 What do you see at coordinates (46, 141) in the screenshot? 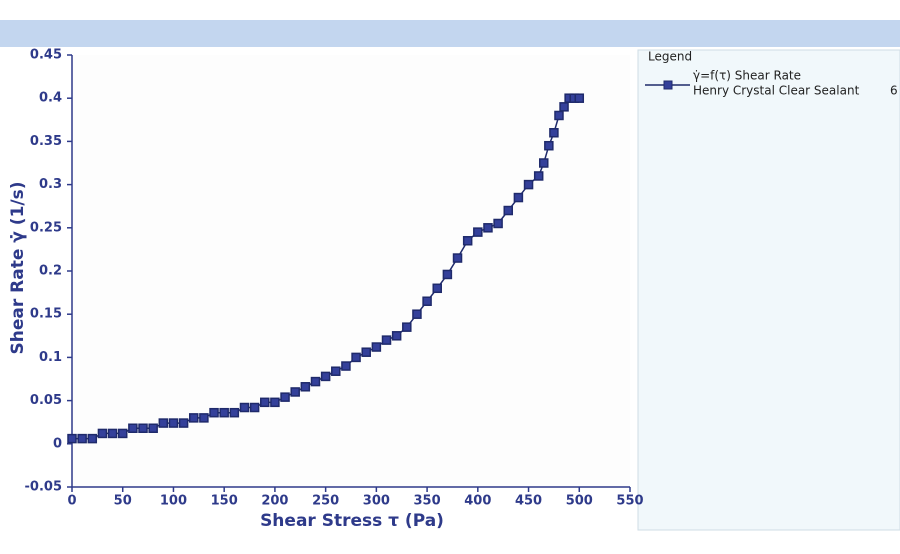
I see `y-tick-label: 0.35` at bounding box center [46, 141].